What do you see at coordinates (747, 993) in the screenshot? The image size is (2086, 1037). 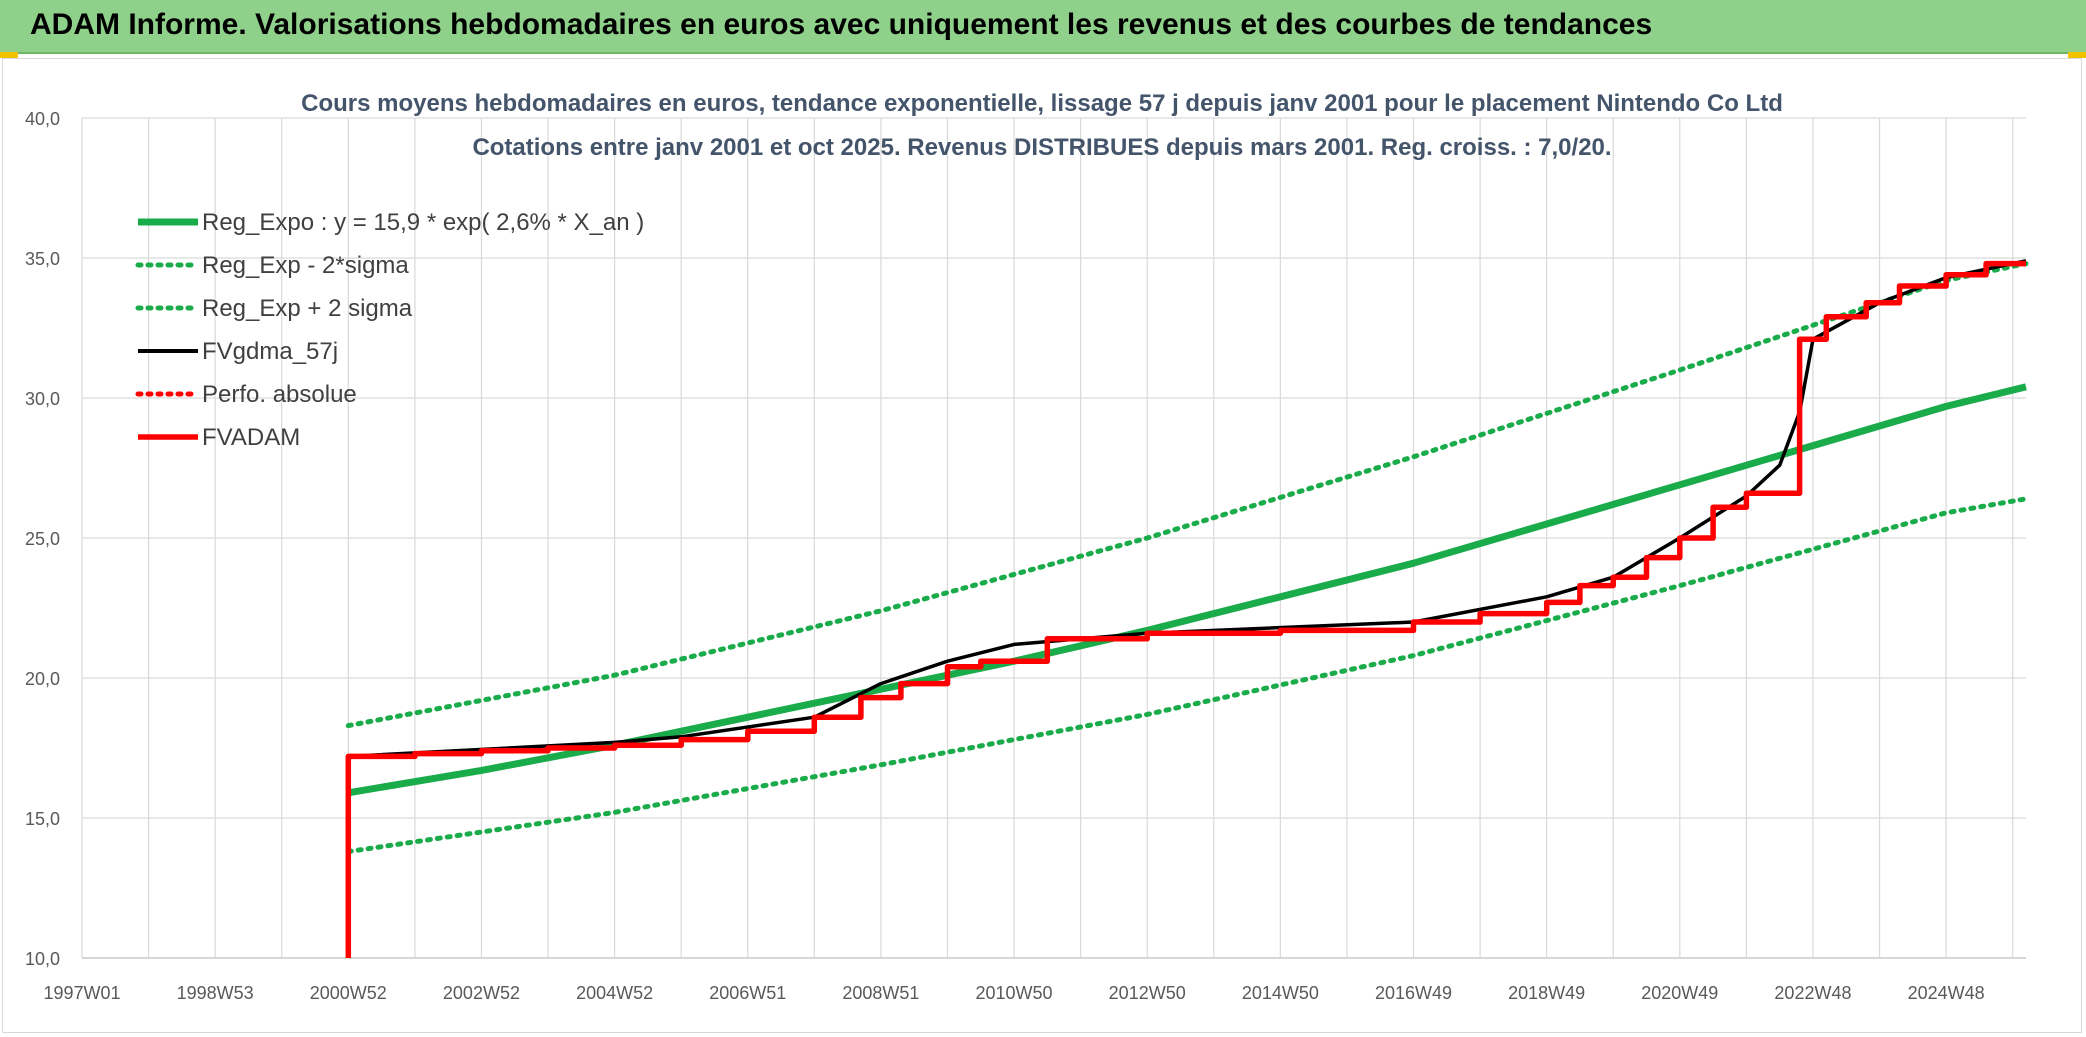 I see `x-tick-label: 2006W51` at bounding box center [747, 993].